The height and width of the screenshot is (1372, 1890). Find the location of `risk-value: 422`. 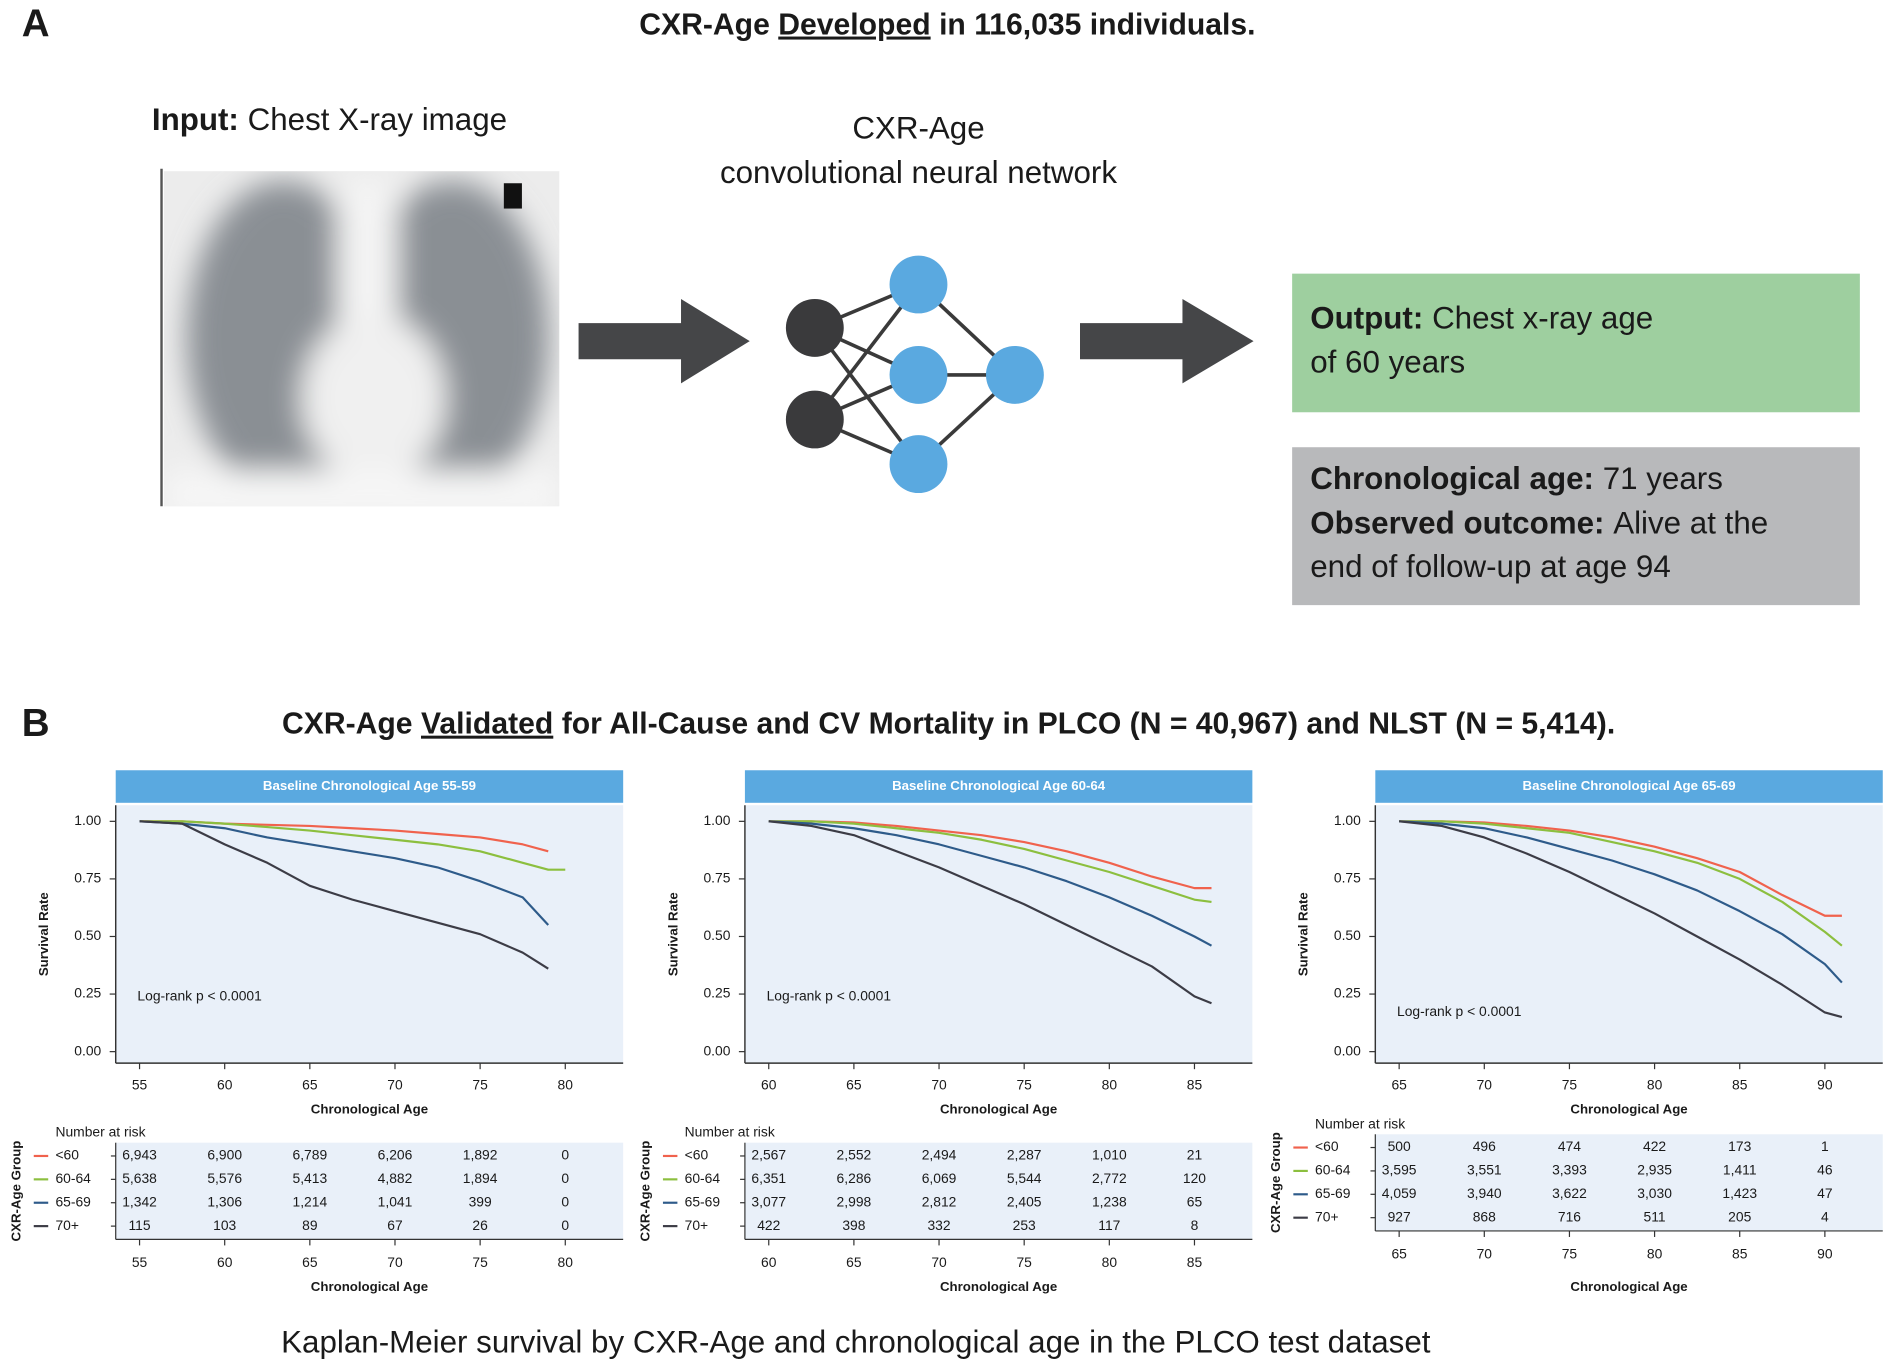

risk-value: 422 is located at coordinates (1654, 1146).